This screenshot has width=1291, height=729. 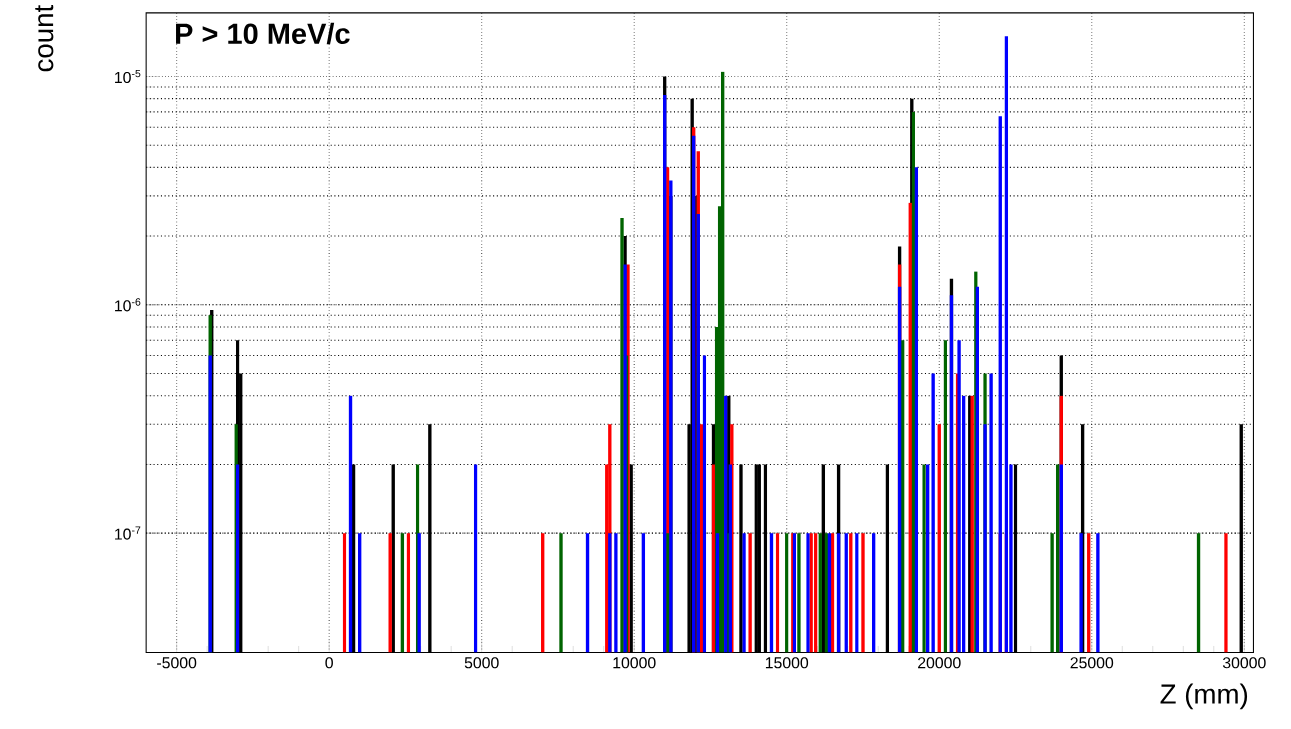 What do you see at coordinates (1244, 663) in the screenshot?
I see `x-tick-label: 30000` at bounding box center [1244, 663].